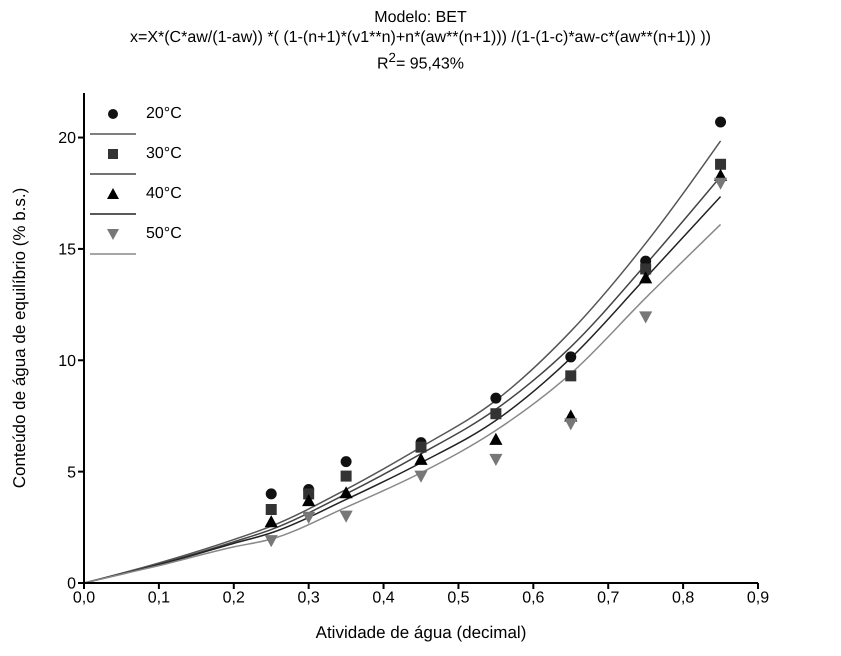 This screenshot has height=656, width=841. I want to click on x-tick-label: 0,8, so click(683, 597).